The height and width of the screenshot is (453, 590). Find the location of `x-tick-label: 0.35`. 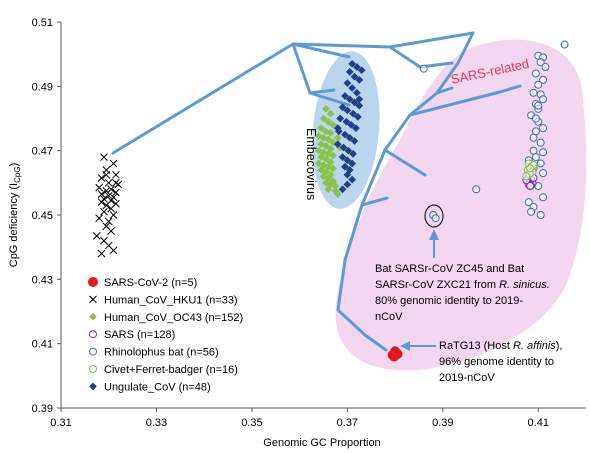

x-tick-label: 0.35 is located at coordinates (251, 423).